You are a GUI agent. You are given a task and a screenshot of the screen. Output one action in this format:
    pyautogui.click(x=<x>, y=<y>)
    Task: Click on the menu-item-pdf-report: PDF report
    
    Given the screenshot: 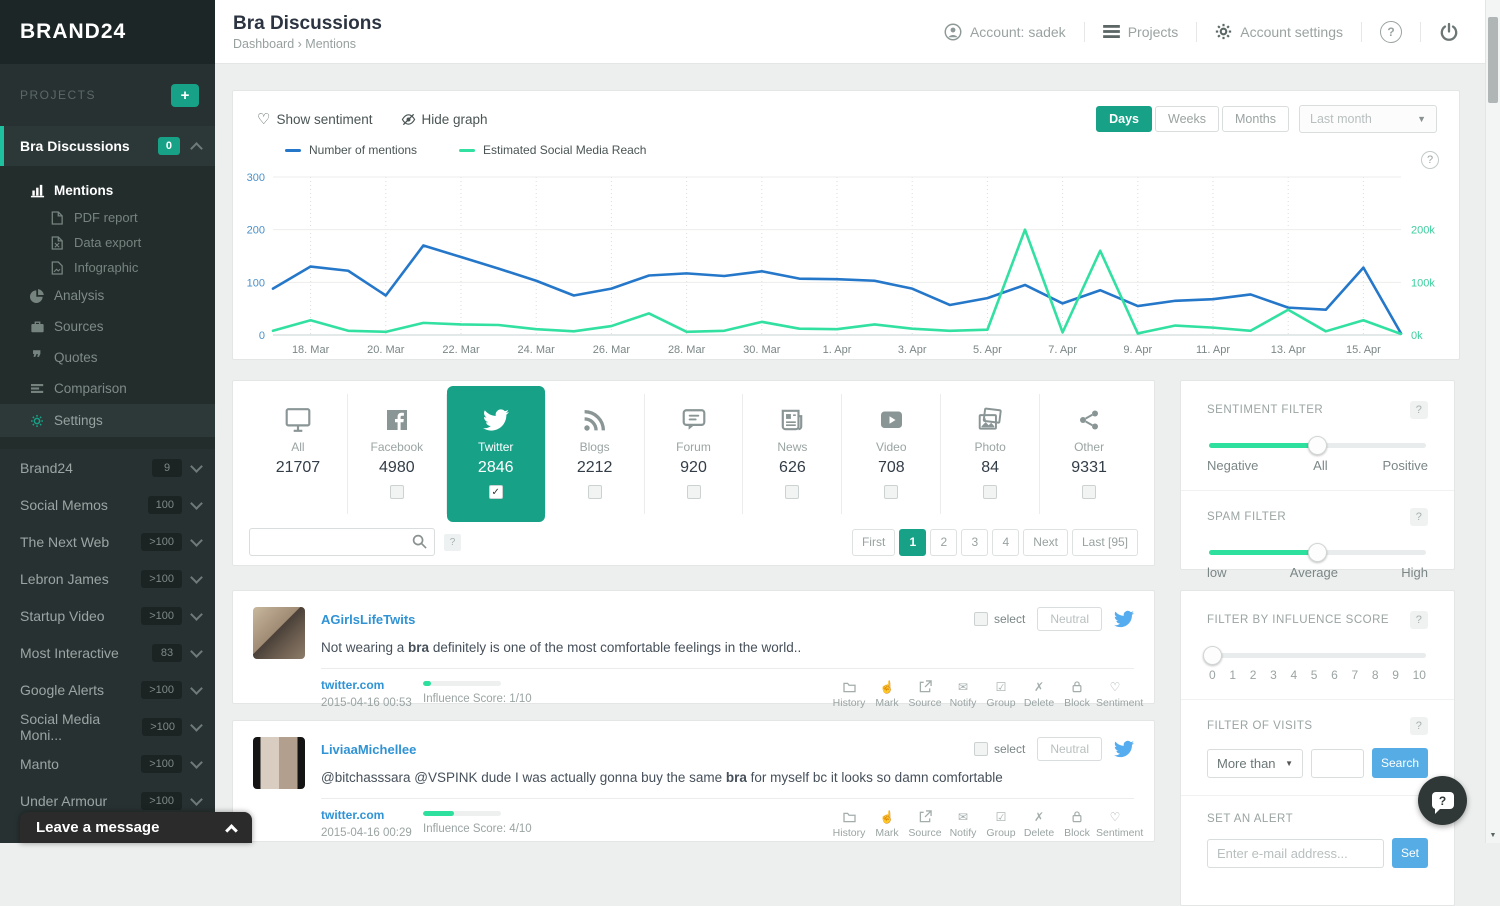 What is the action you would take?
    pyautogui.click(x=107, y=217)
    